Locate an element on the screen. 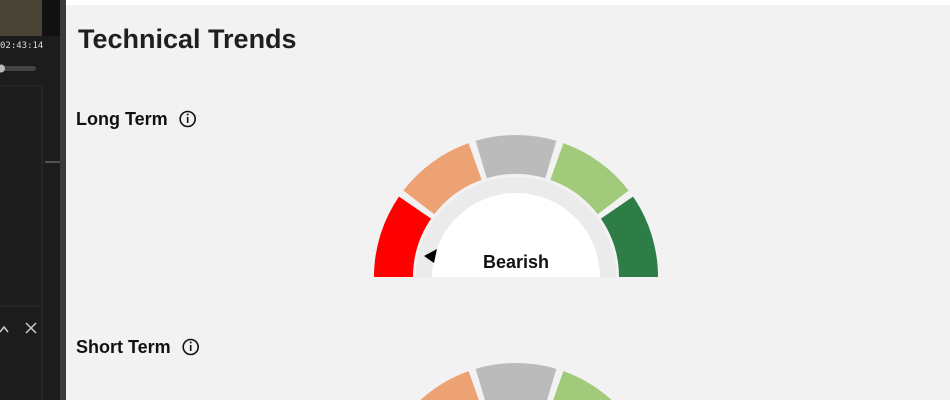 The height and width of the screenshot is (400, 950). page-title: Technical Trends is located at coordinates (187, 39).